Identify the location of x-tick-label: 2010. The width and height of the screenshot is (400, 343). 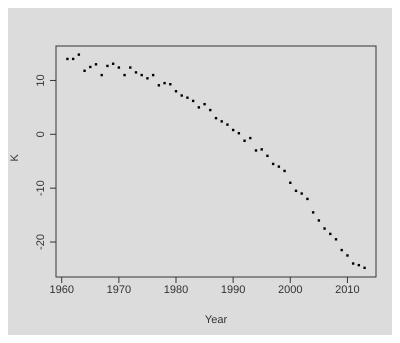
(347, 290).